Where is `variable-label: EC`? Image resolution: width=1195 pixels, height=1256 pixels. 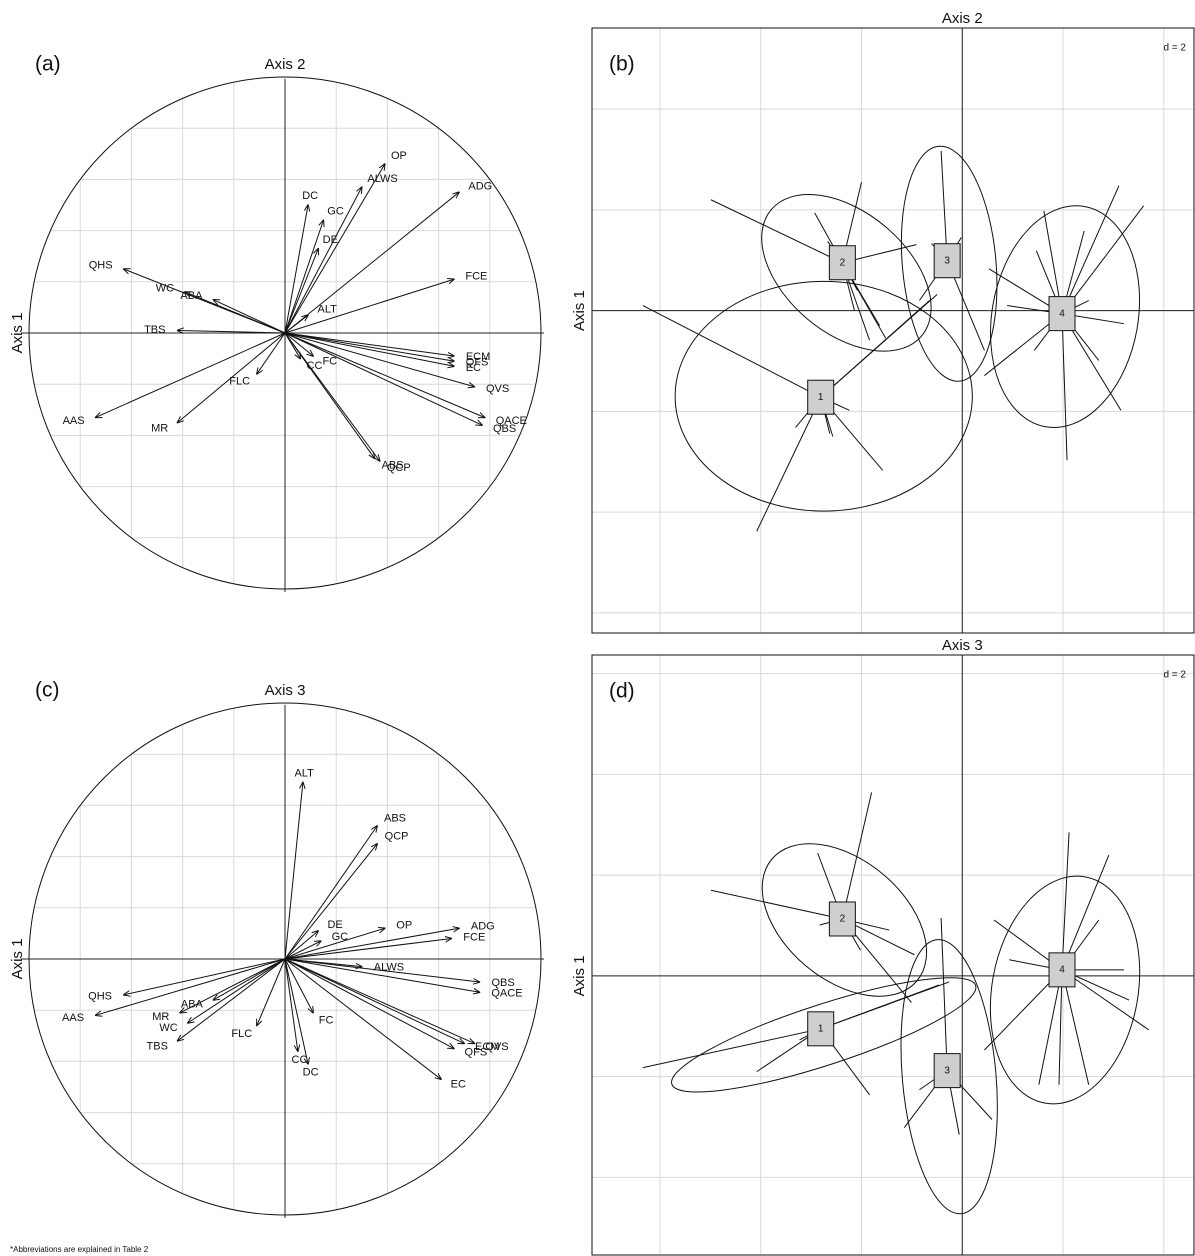
variable-label: EC is located at coordinates (473, 368).